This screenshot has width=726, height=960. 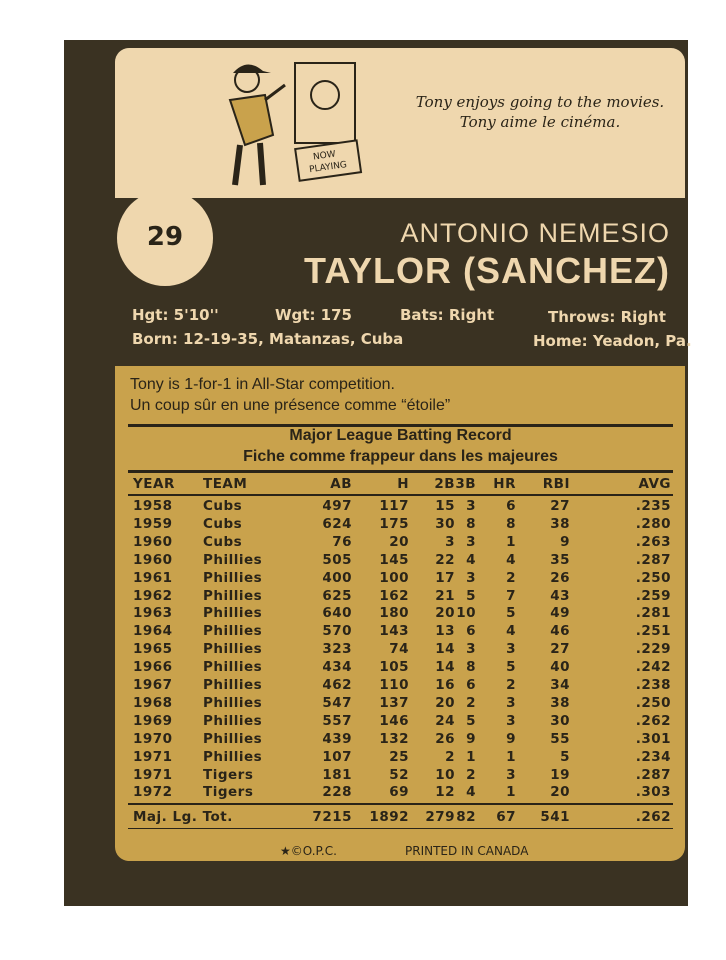 I want to click on cell-hr: 2, so click(x=511, y=685).